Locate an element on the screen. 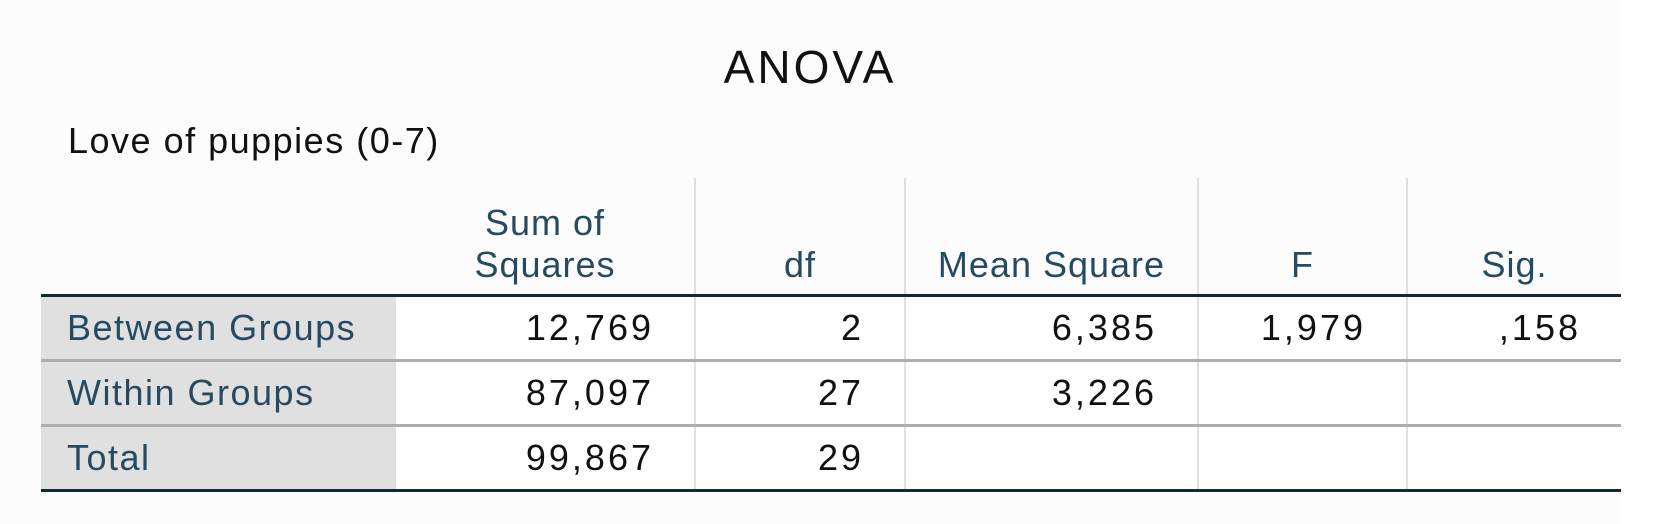 The image size is (1664, 524). cell-df: 27 is located at coordinates (799, 393).